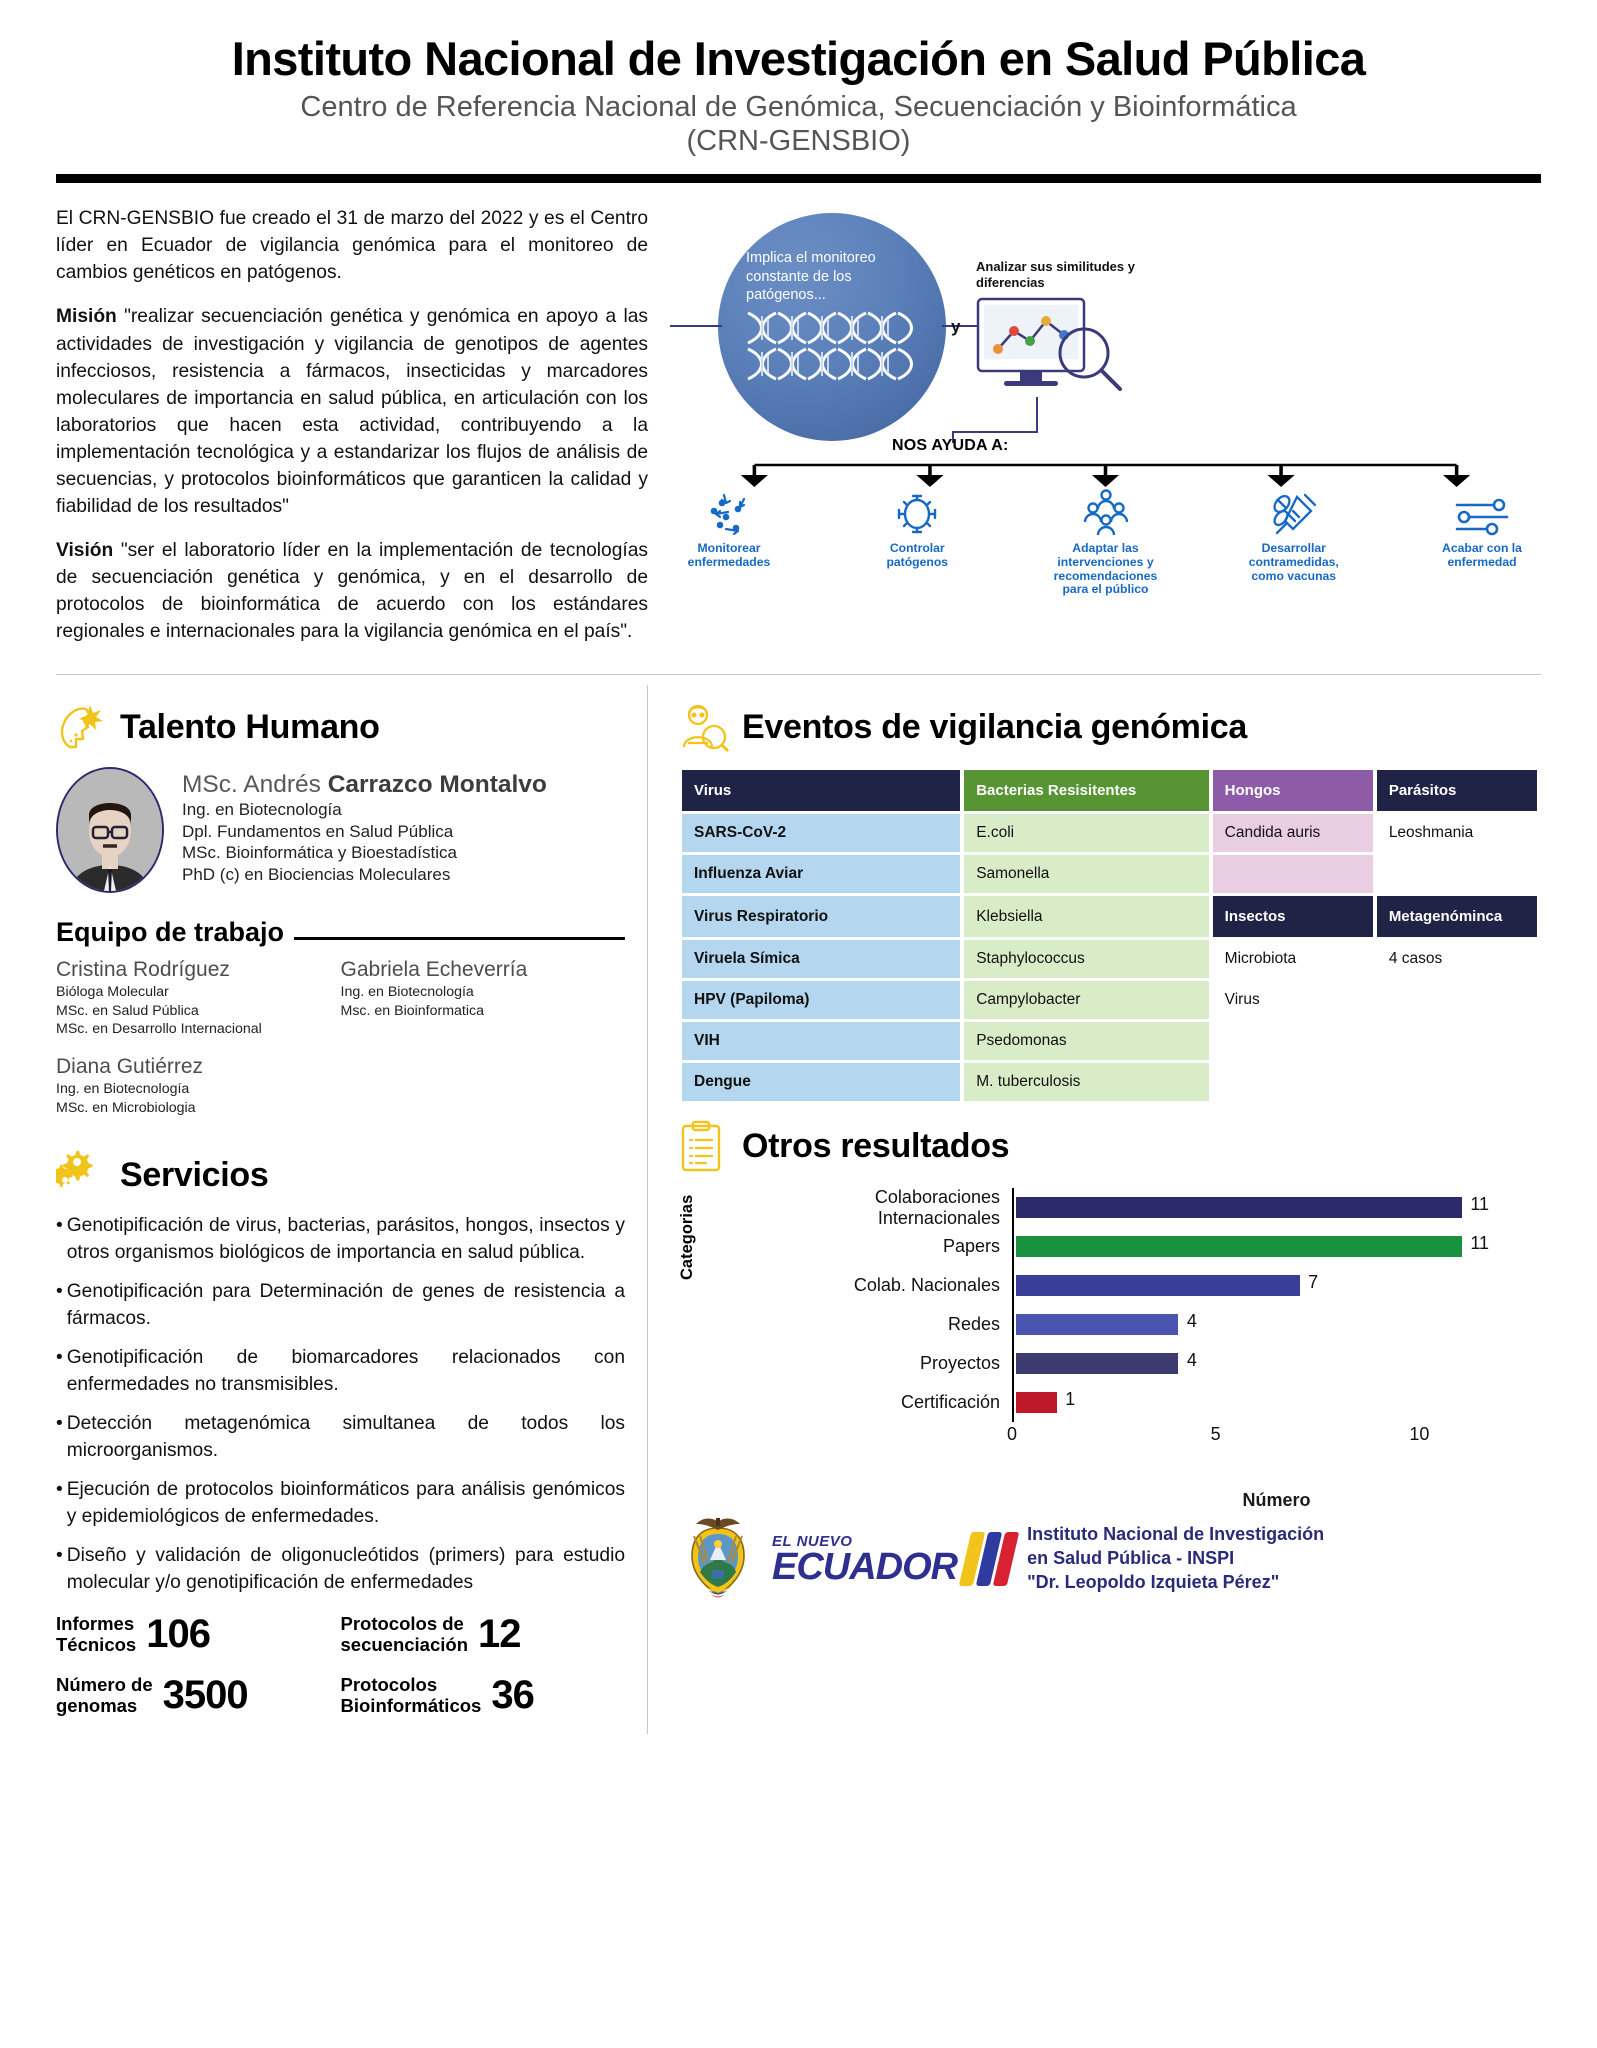 This screenshot has height=2048, width=1597. I want to click on stat-label-line1: Protocolos, so click(389, 1685).